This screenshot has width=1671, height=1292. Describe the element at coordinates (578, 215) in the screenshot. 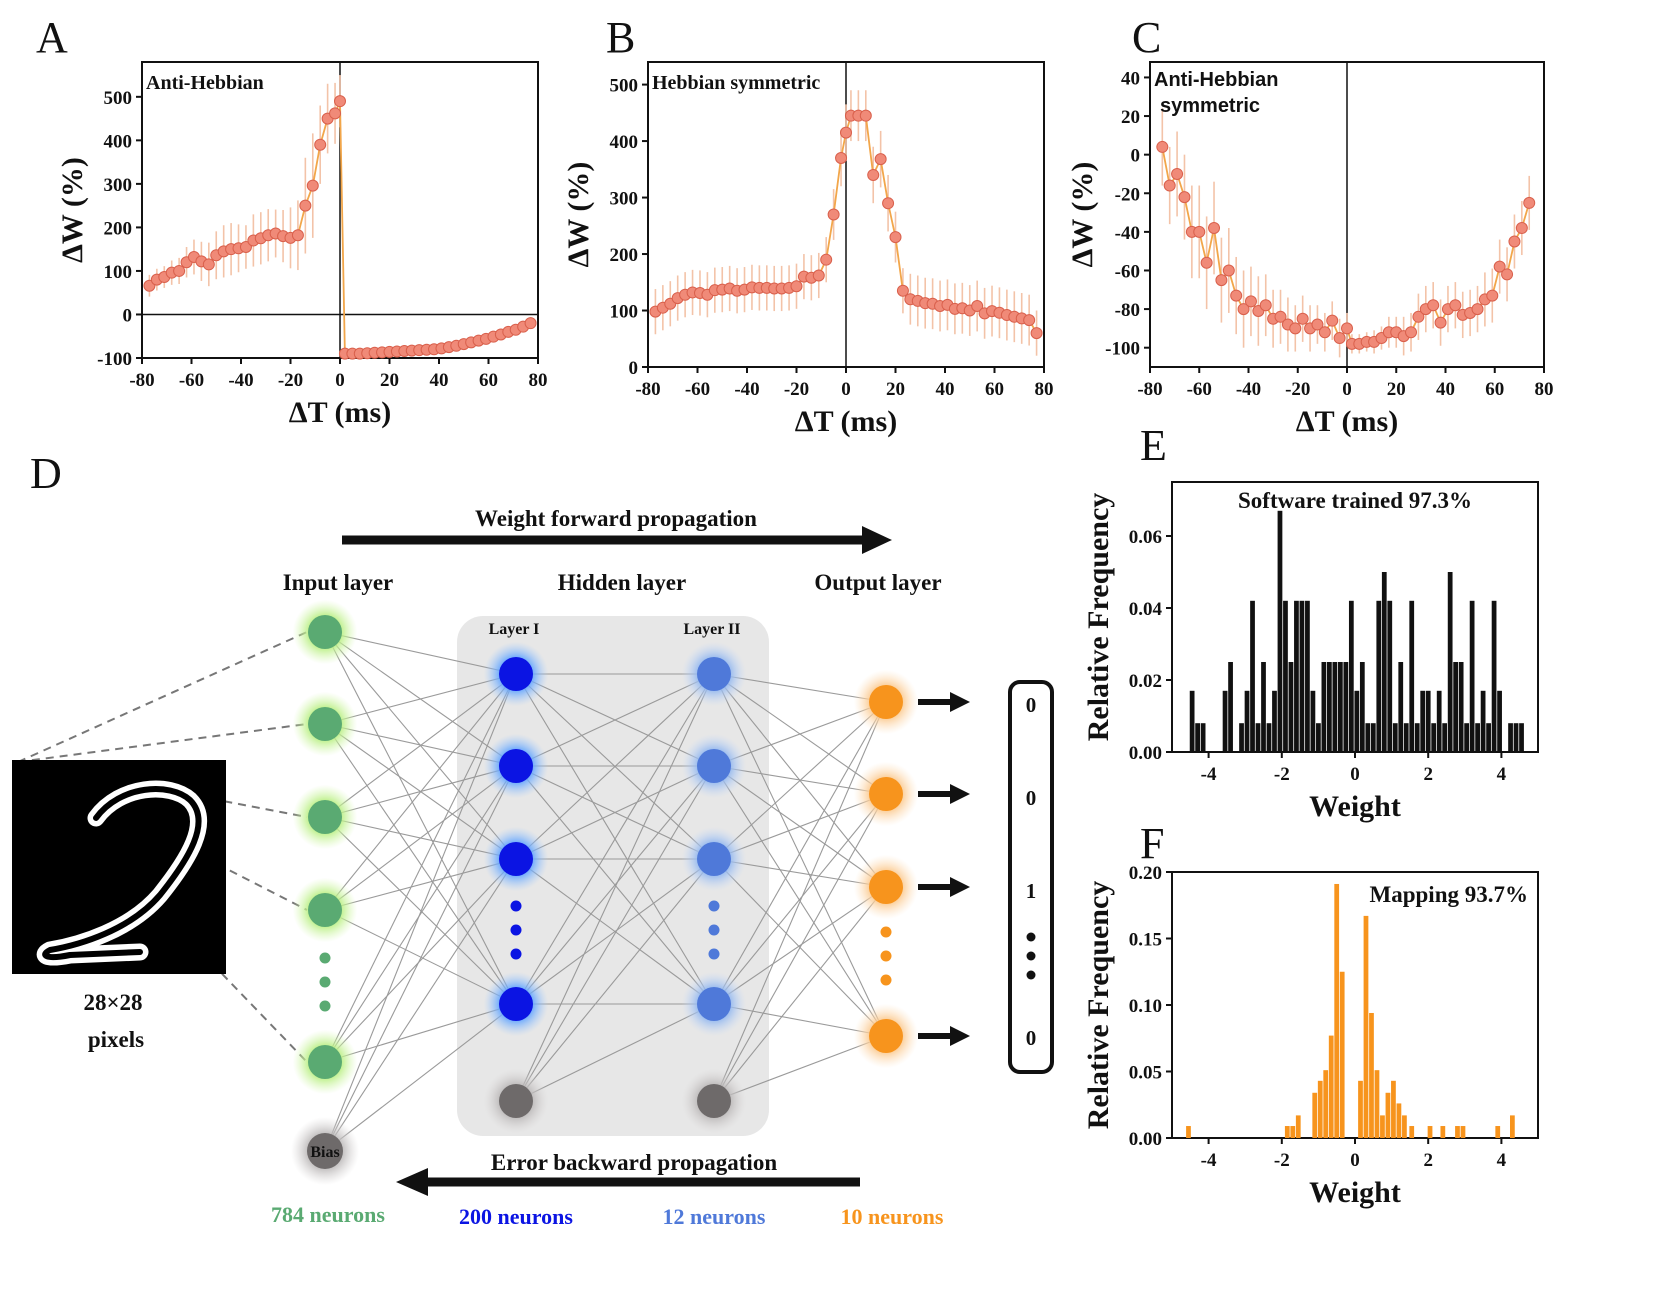

I see `y-axis-label: ΔW (%)` at that location.